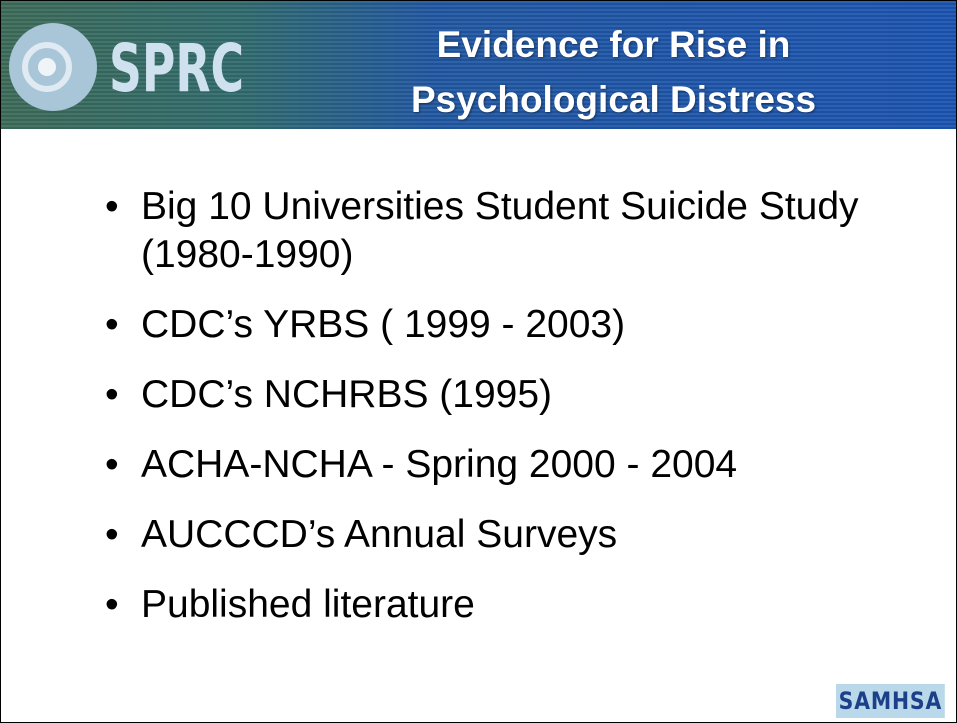  I want to click on bullet: AUCCCD’s Annual Surveys, so click(481, 535).